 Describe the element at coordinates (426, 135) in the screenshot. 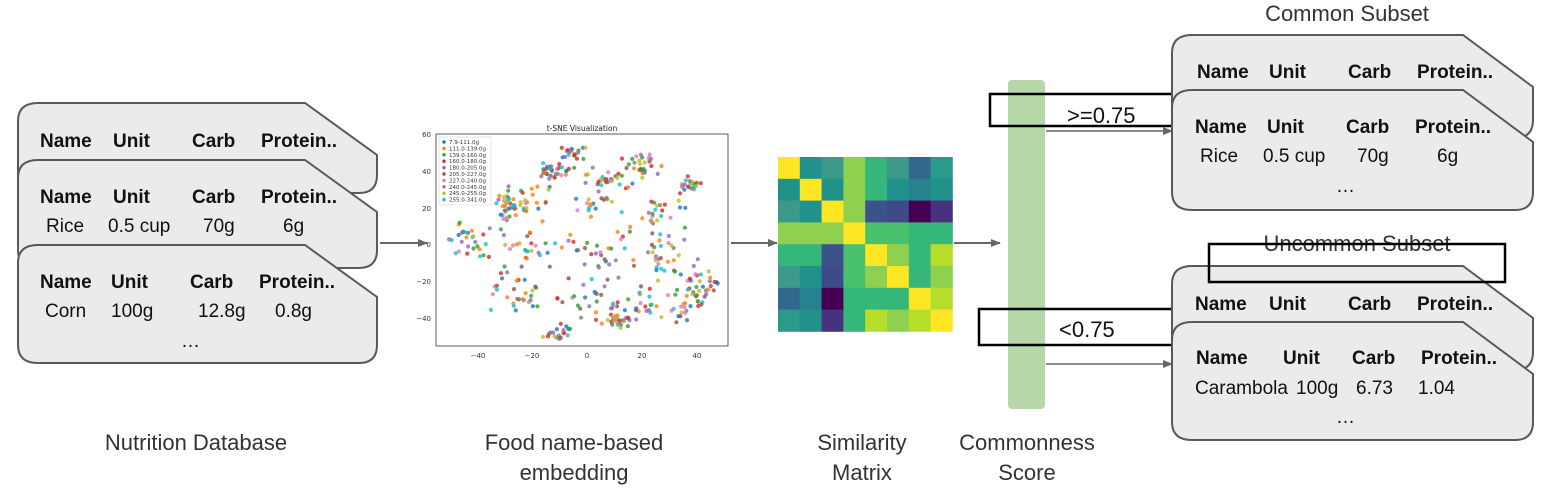

I see `tsne-y-tick: 60` at that location.